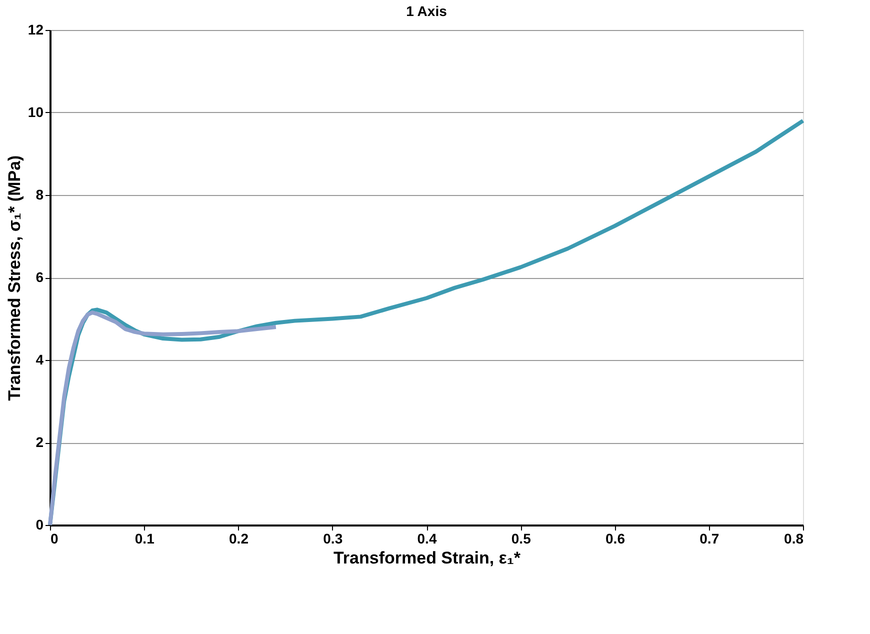  I want to click on y-tick-label: 4, so click(40, 360).